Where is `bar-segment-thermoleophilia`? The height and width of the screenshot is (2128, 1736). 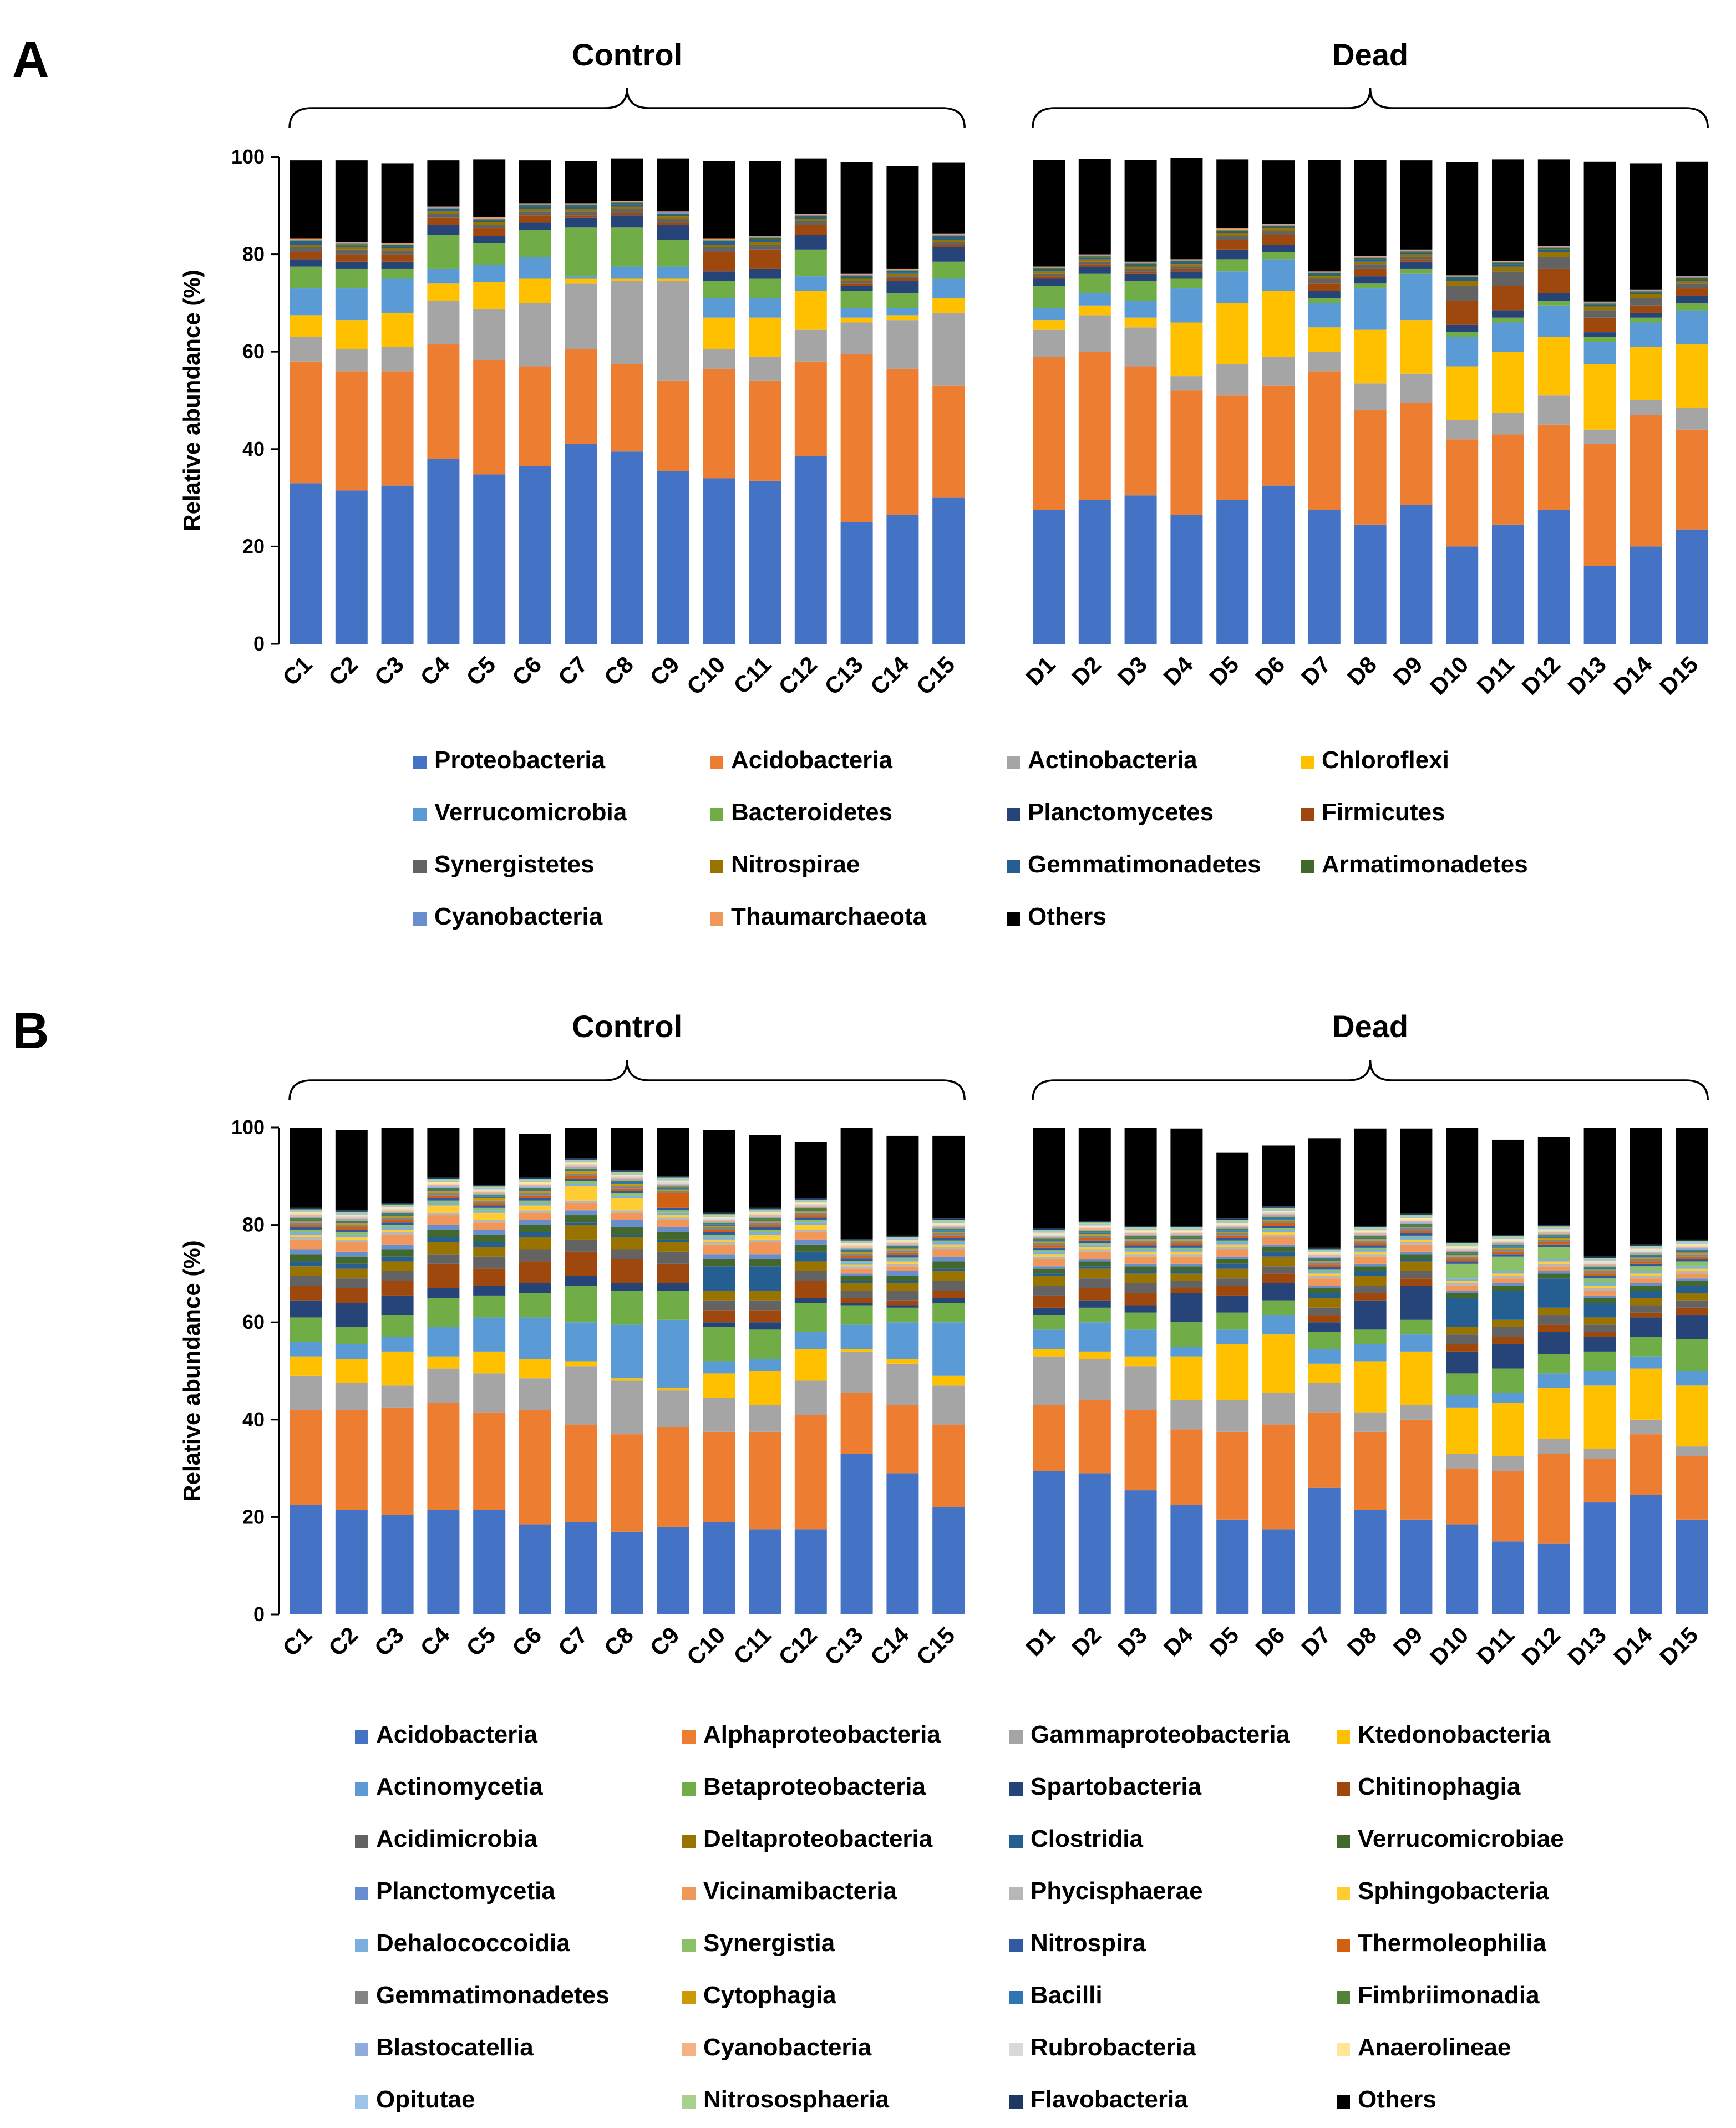
bar-segment-thermoleophilia is located at coordinates (673, 1201).